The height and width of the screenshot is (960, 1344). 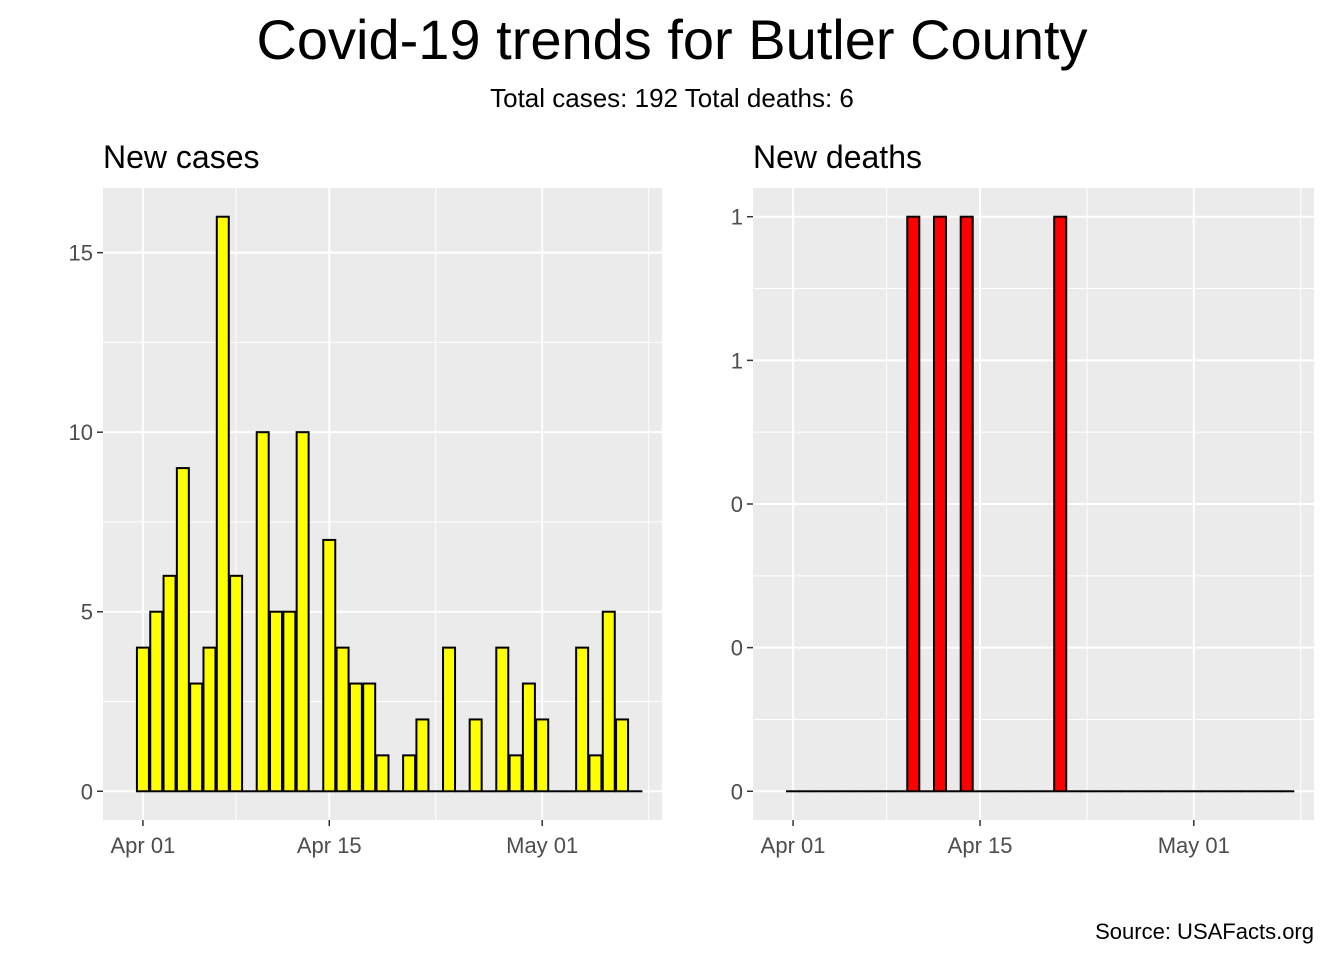 What do you see at coordinates (980, 845) in the screenshot?
I see `deaths-x-tick-label: Apr 15` at bounding box center [980, 845].